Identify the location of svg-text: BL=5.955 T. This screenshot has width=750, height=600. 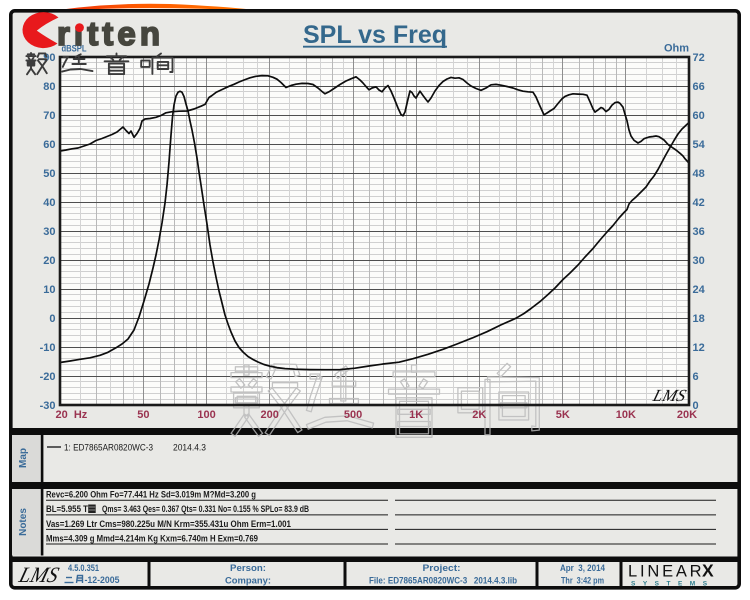
(67, 509).